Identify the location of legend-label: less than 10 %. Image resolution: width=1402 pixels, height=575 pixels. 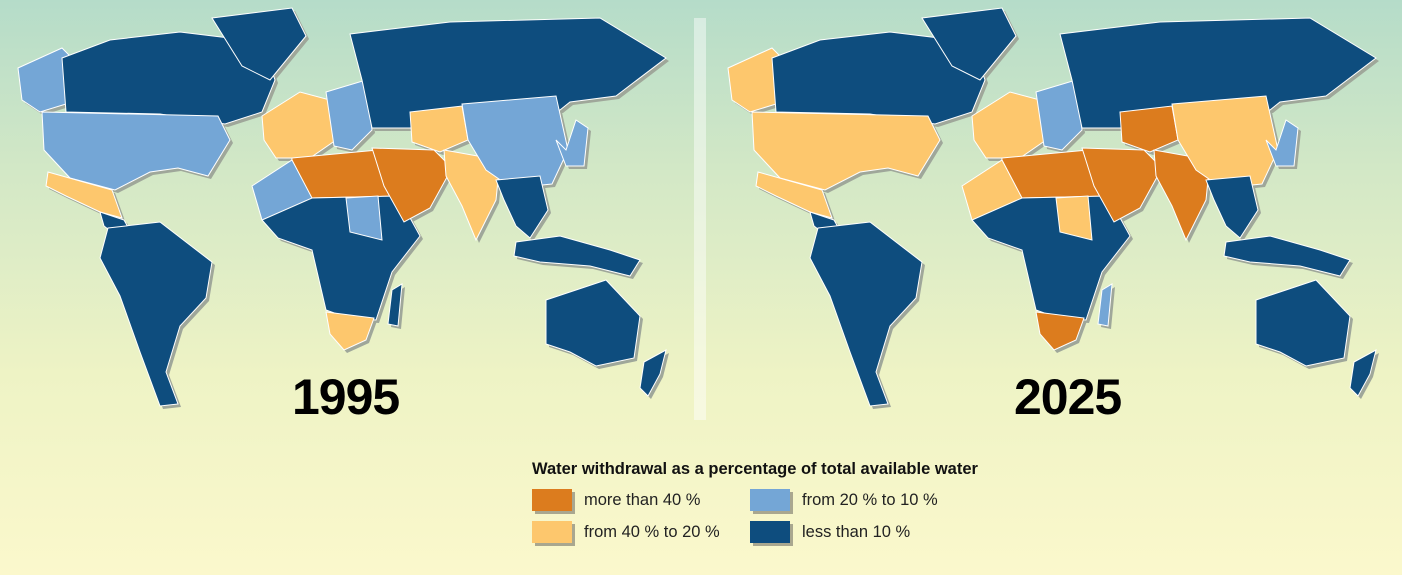
(856, 531).